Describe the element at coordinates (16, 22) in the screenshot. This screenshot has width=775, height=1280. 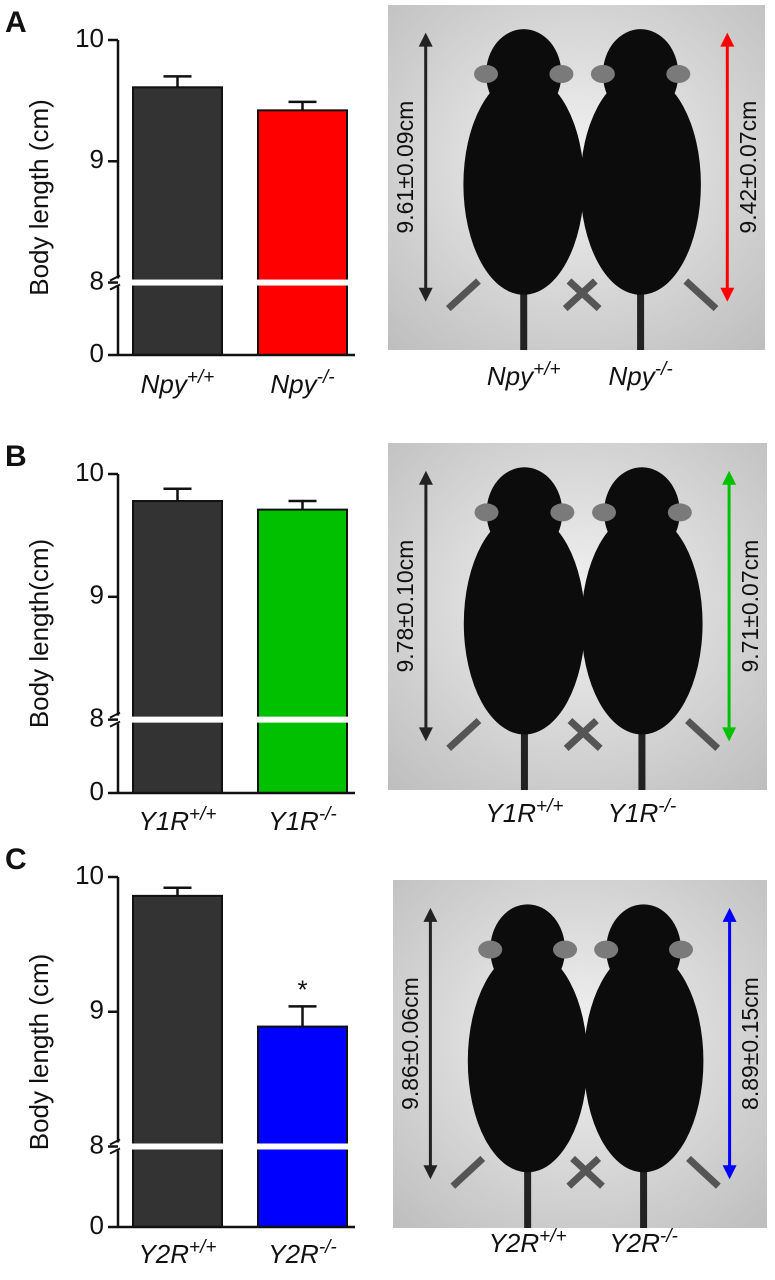
I see `panel-label: A` at that location.